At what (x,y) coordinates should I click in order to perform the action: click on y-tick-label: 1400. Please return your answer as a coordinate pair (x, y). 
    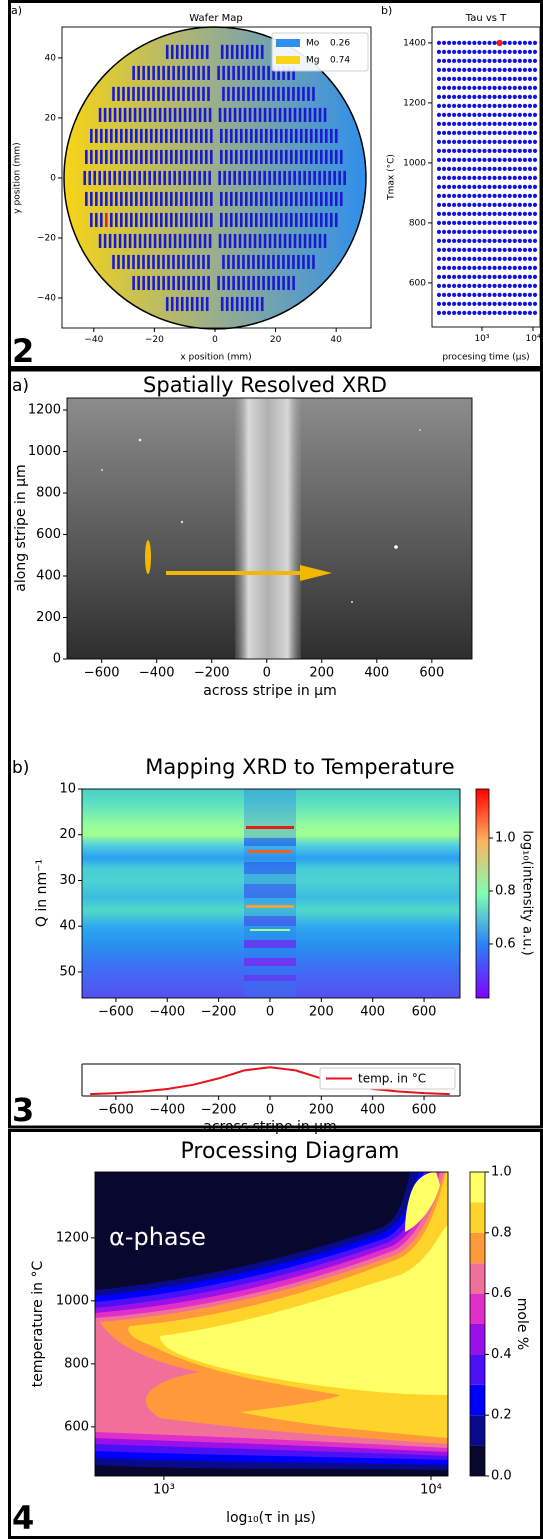
    Looking at the image, I should click on (414, 43).